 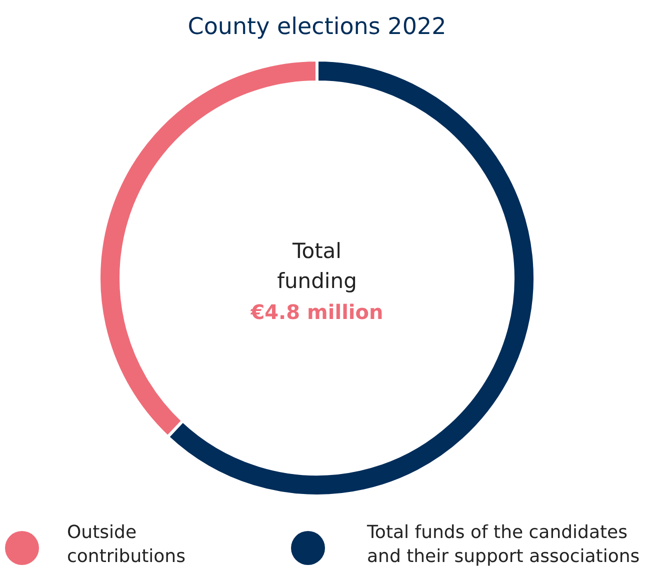 I want to click on legend-label: Outside contributions, so click(x=126, y=544).